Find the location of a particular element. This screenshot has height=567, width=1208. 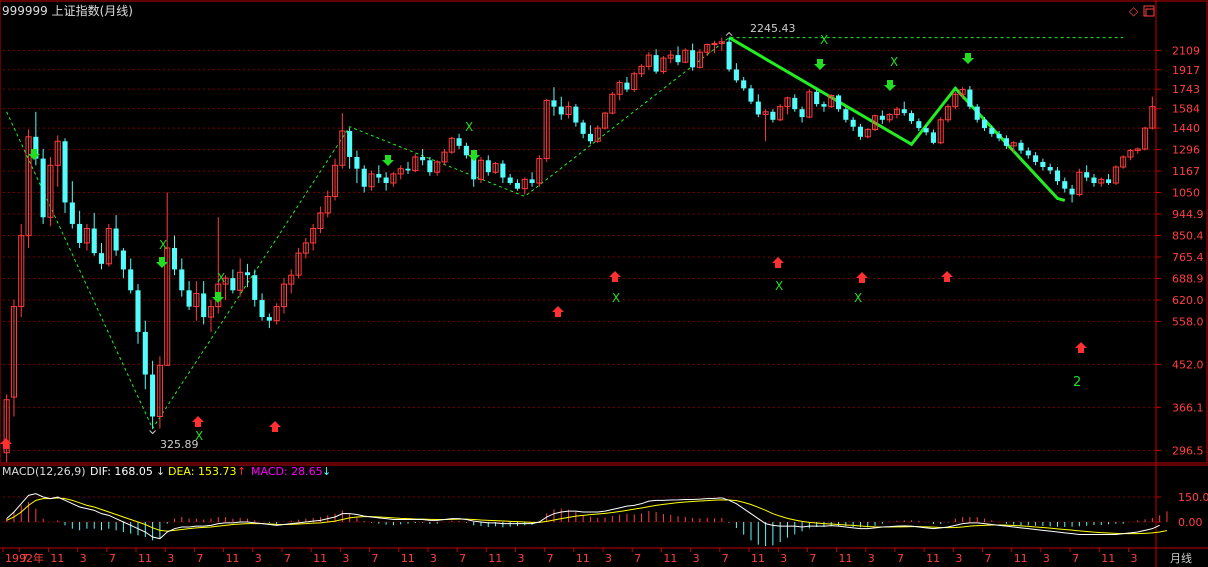

price-axis-label: 765.4 is located at coordinates (1188, 257).